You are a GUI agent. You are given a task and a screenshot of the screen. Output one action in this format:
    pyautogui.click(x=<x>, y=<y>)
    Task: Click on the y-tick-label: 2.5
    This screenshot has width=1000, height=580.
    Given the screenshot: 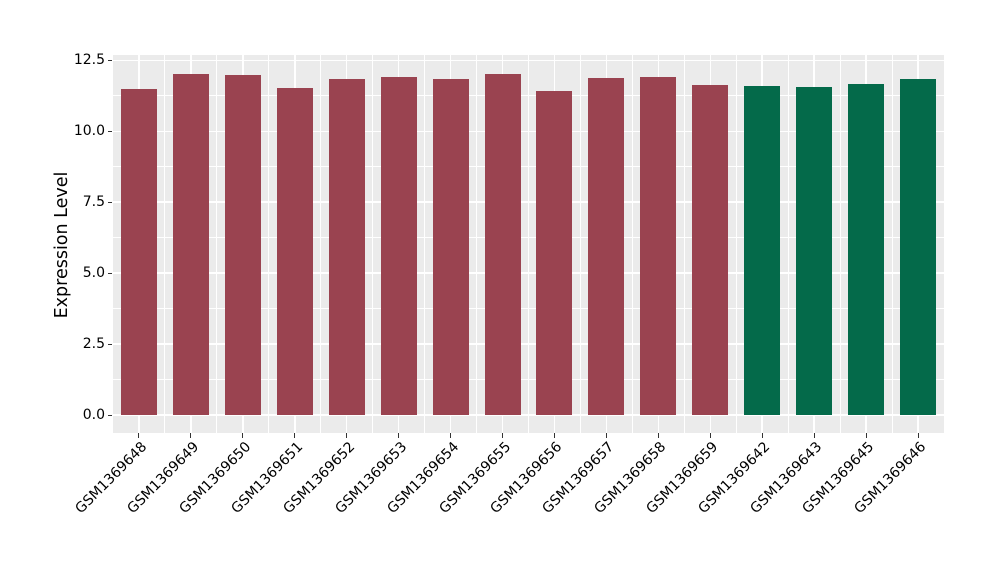 What is the action you would take?
    pyautogui.click(x=93, y=344)
    